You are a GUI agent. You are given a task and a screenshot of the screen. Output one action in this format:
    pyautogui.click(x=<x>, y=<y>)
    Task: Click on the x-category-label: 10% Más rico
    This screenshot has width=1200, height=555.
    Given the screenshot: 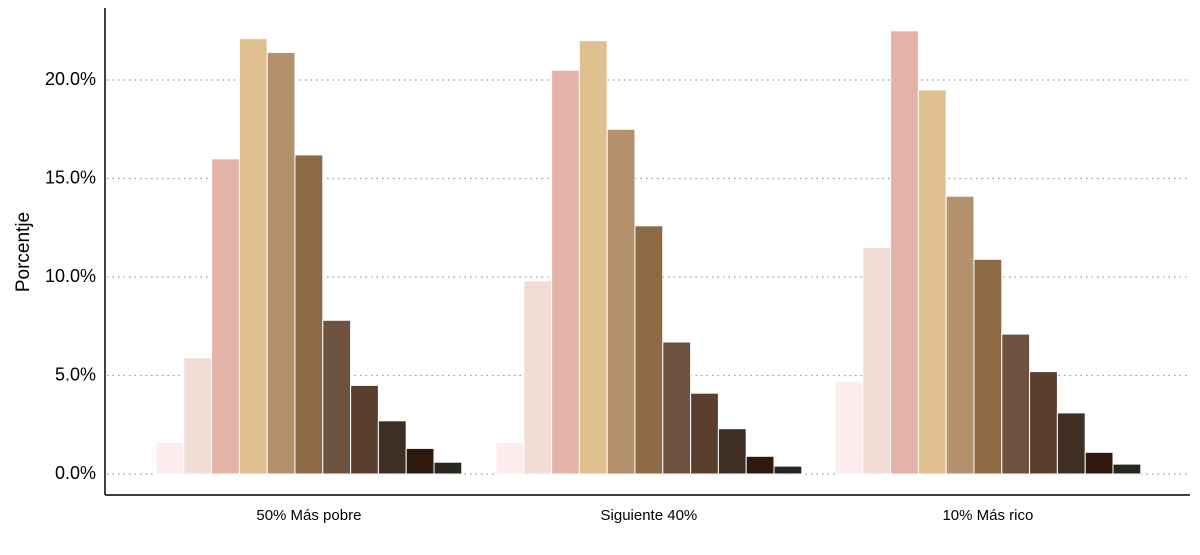 What is the action you would take?
    pyautogui.click(x=987, y=515)
    